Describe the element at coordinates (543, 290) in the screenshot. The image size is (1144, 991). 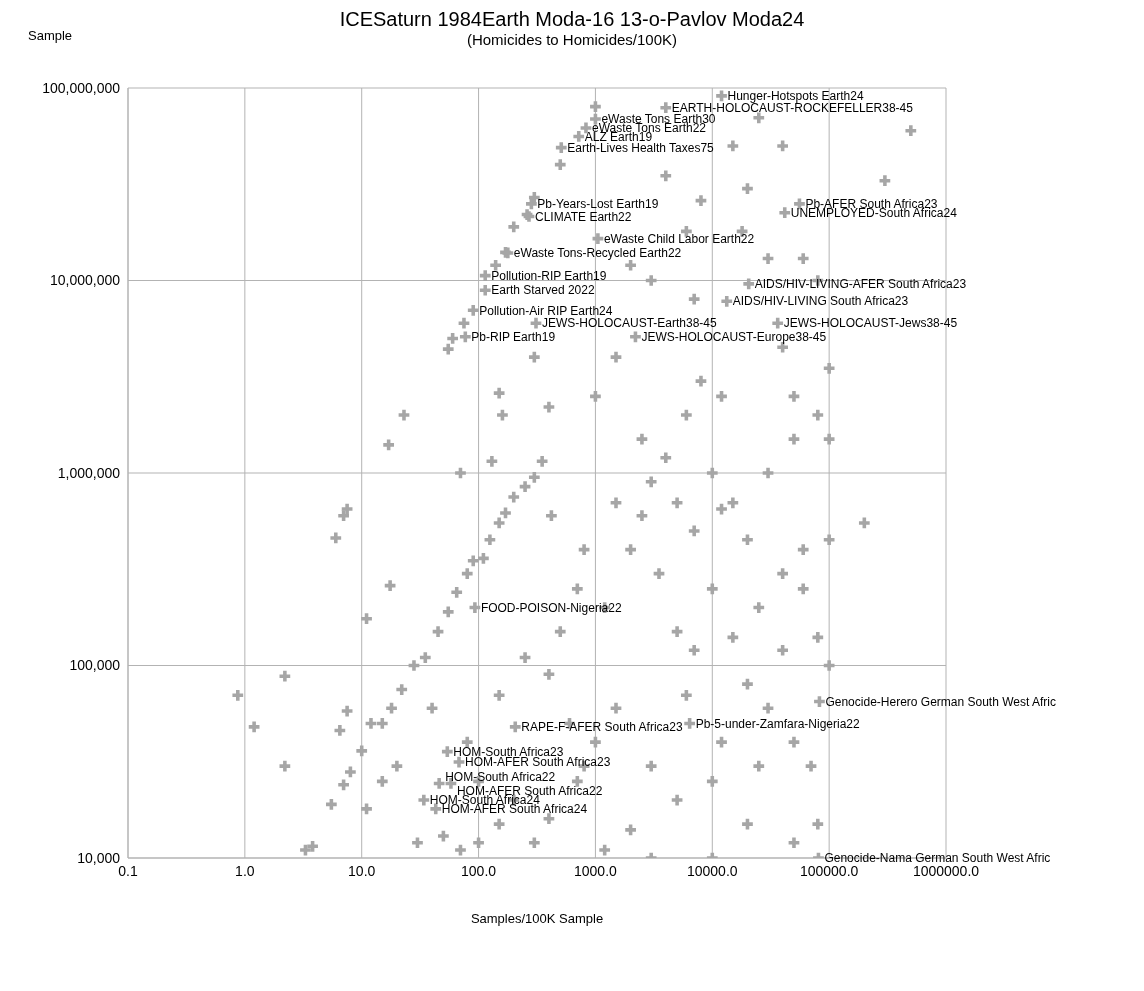
I see `annotation: Earth Starved 2022` at that location.